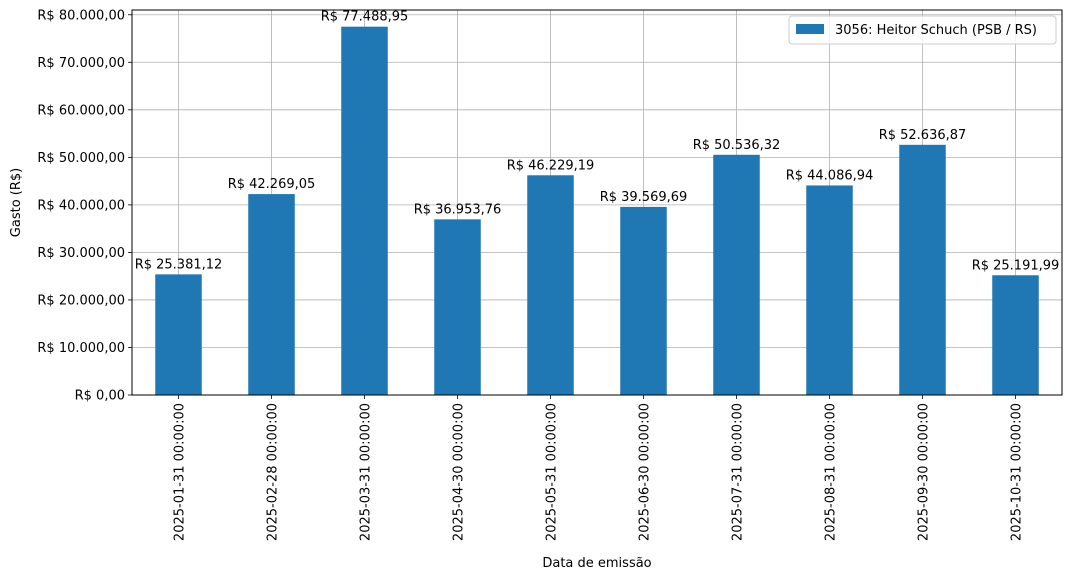 This screenshot has width=1072, height=580. I want to click on bar-value-label: R$ 36.953,76, so click(458, 209).